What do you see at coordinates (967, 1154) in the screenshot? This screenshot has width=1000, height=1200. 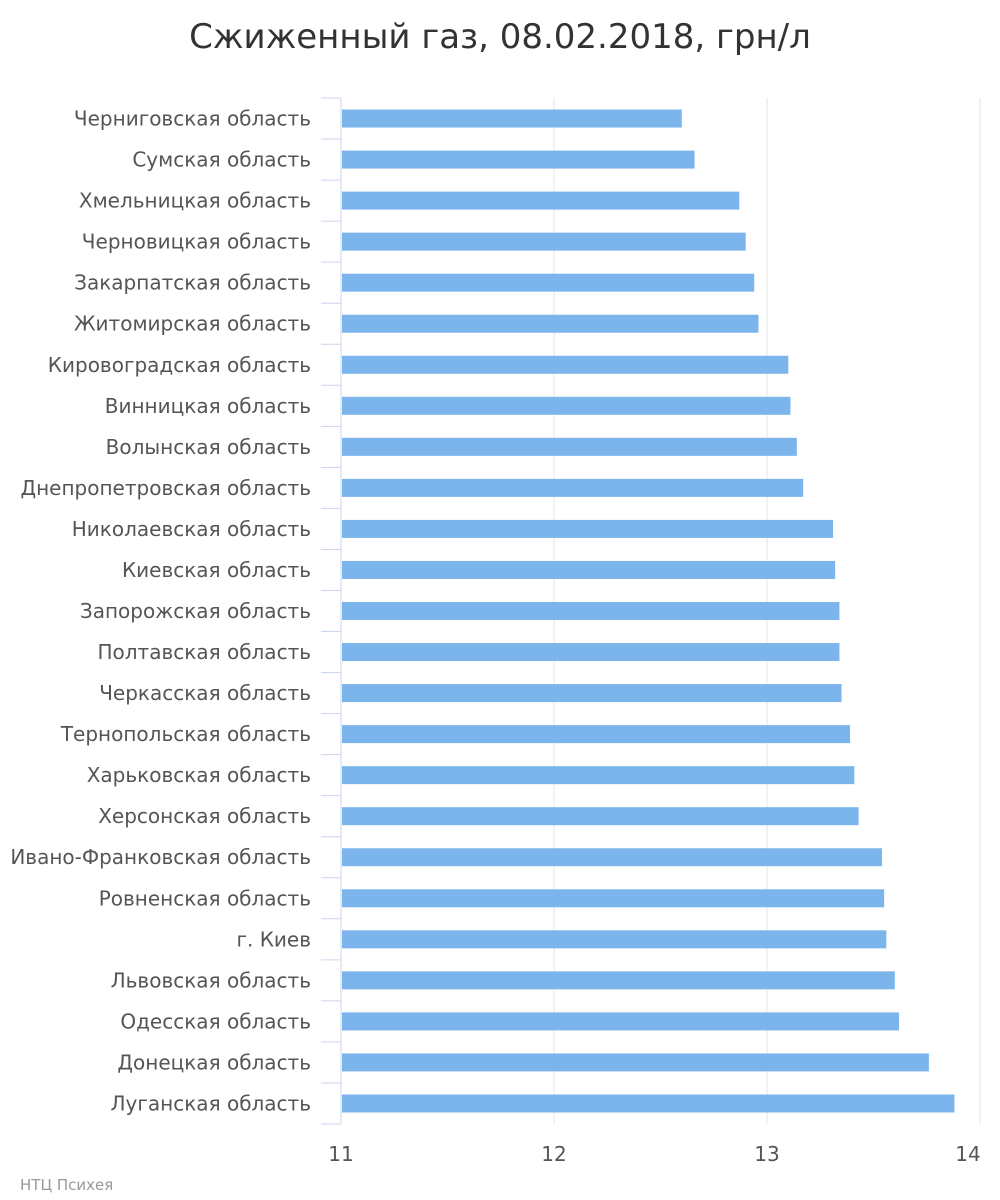 I see `x-tick-label: 14` at bounding box center [967, 1154].